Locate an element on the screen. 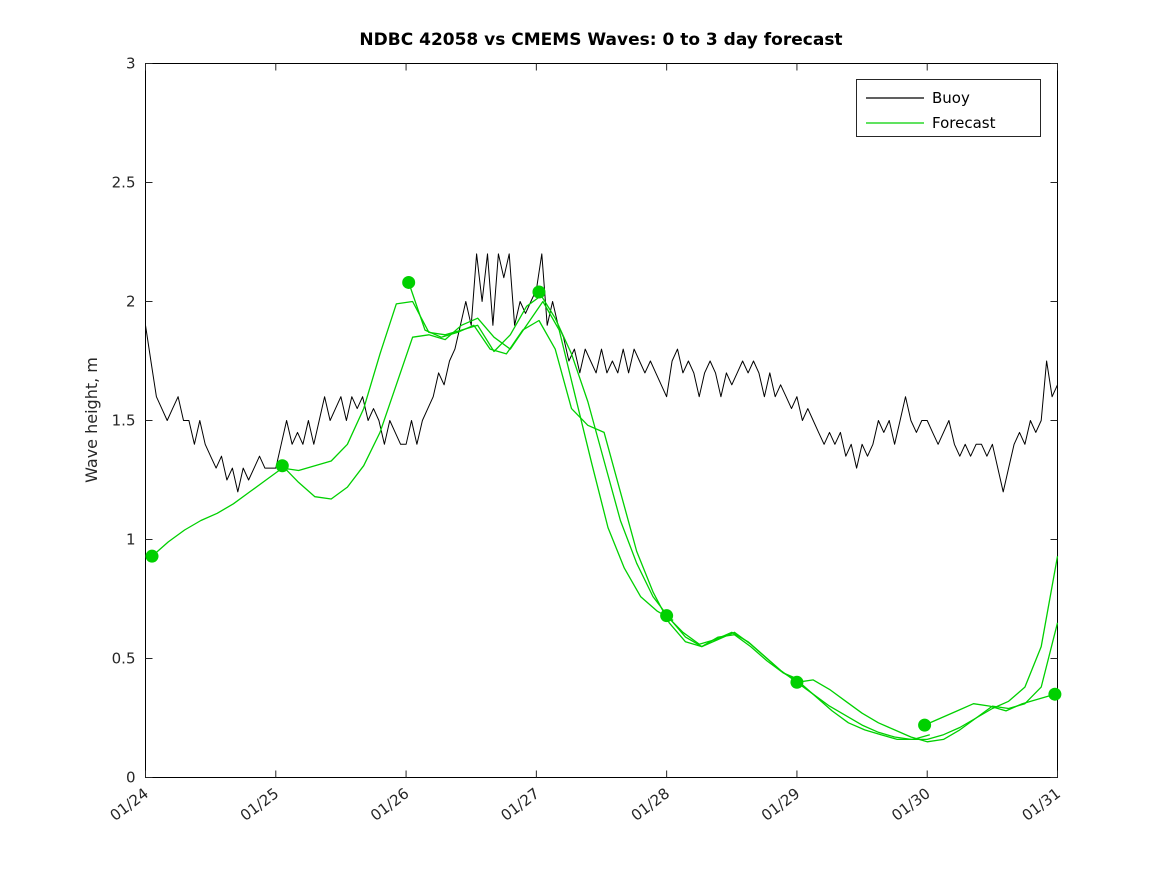 This screenshot has width=1167, height=875. y-tick-label: 3 is located at coordinates (131, 64).